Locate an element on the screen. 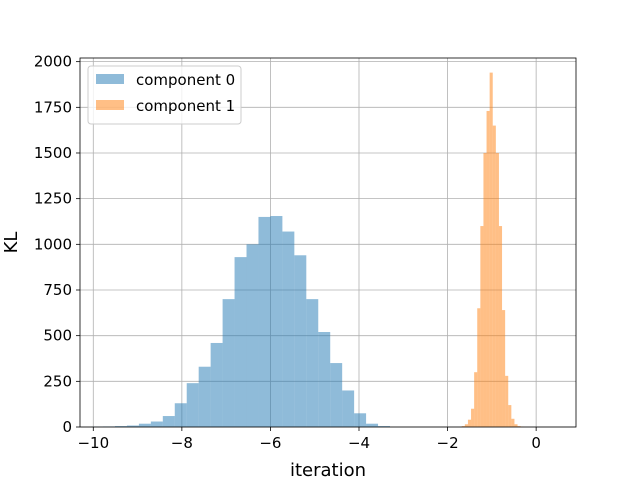 This screenshot has width=640, height=480. y-tick-label-3: 750 is located at coordinates (57, 290).